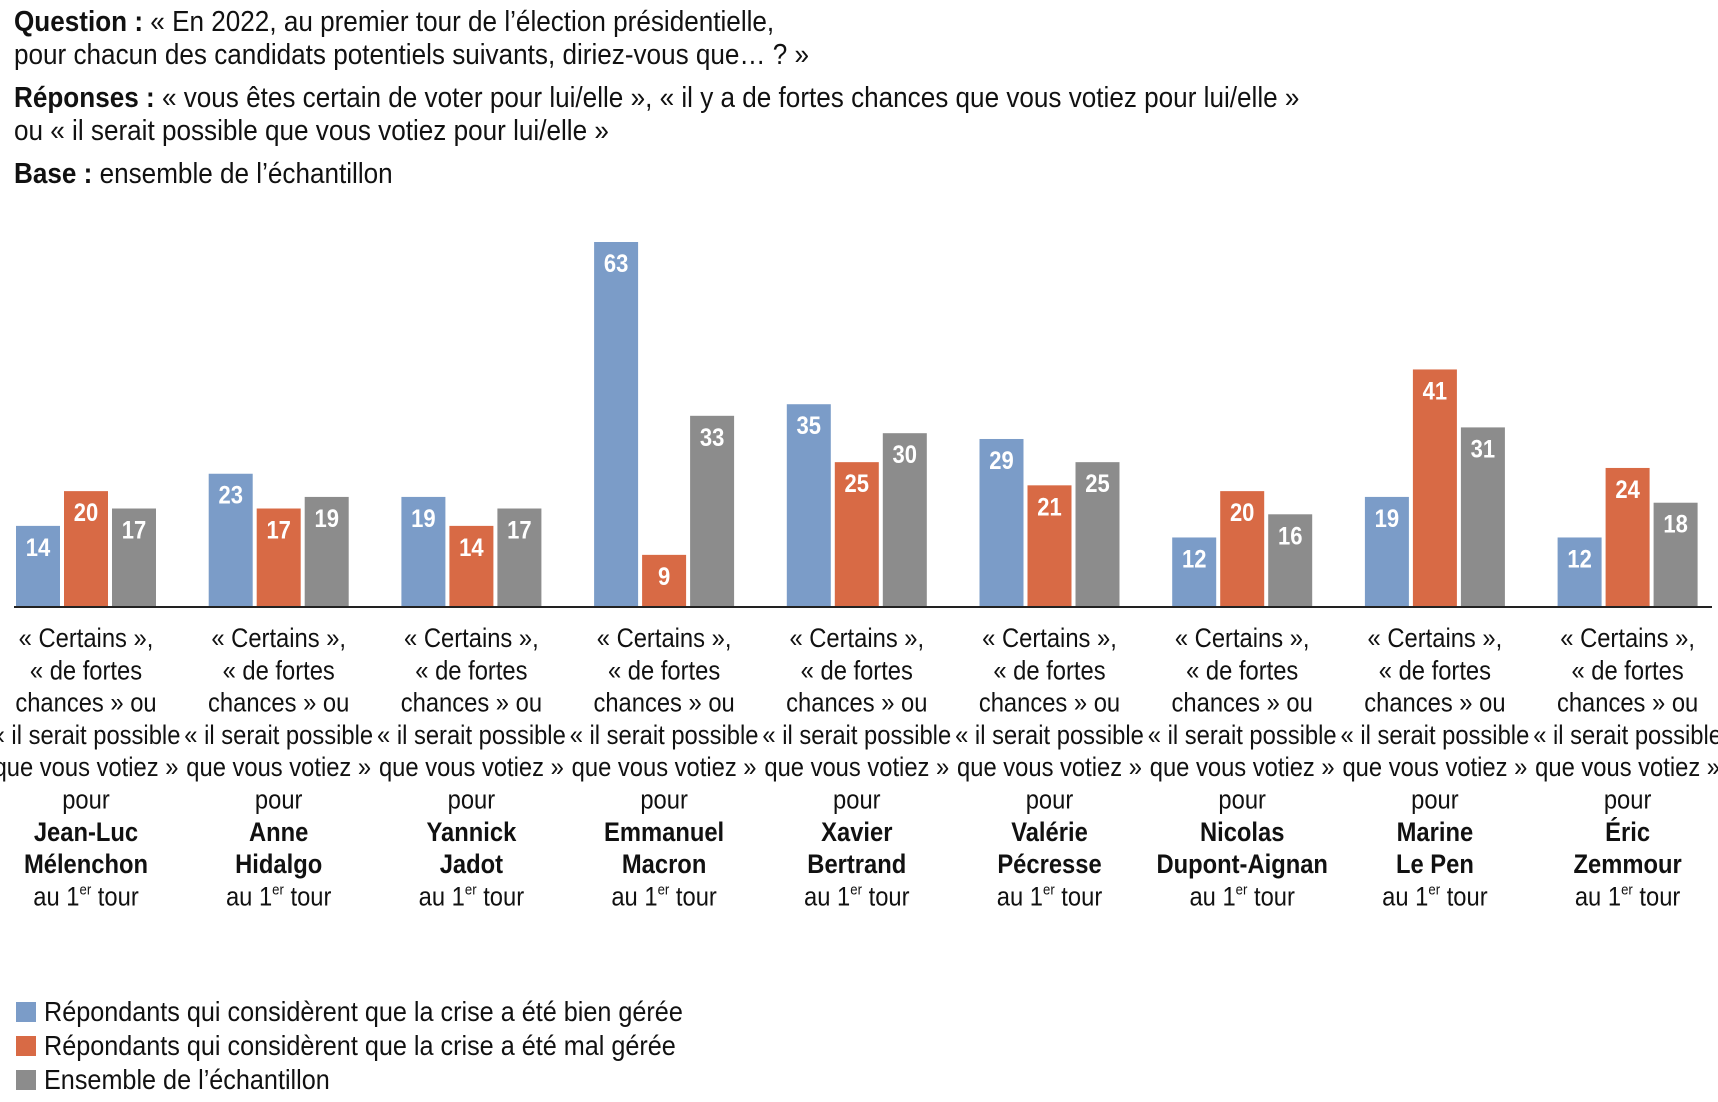 Image resolution: width=1718 pixels, height=1102 pixels. Describe the element at coordinates (278, 768) in the screenshot. I see `category-line-4-1: que vous votiez »` at that location.